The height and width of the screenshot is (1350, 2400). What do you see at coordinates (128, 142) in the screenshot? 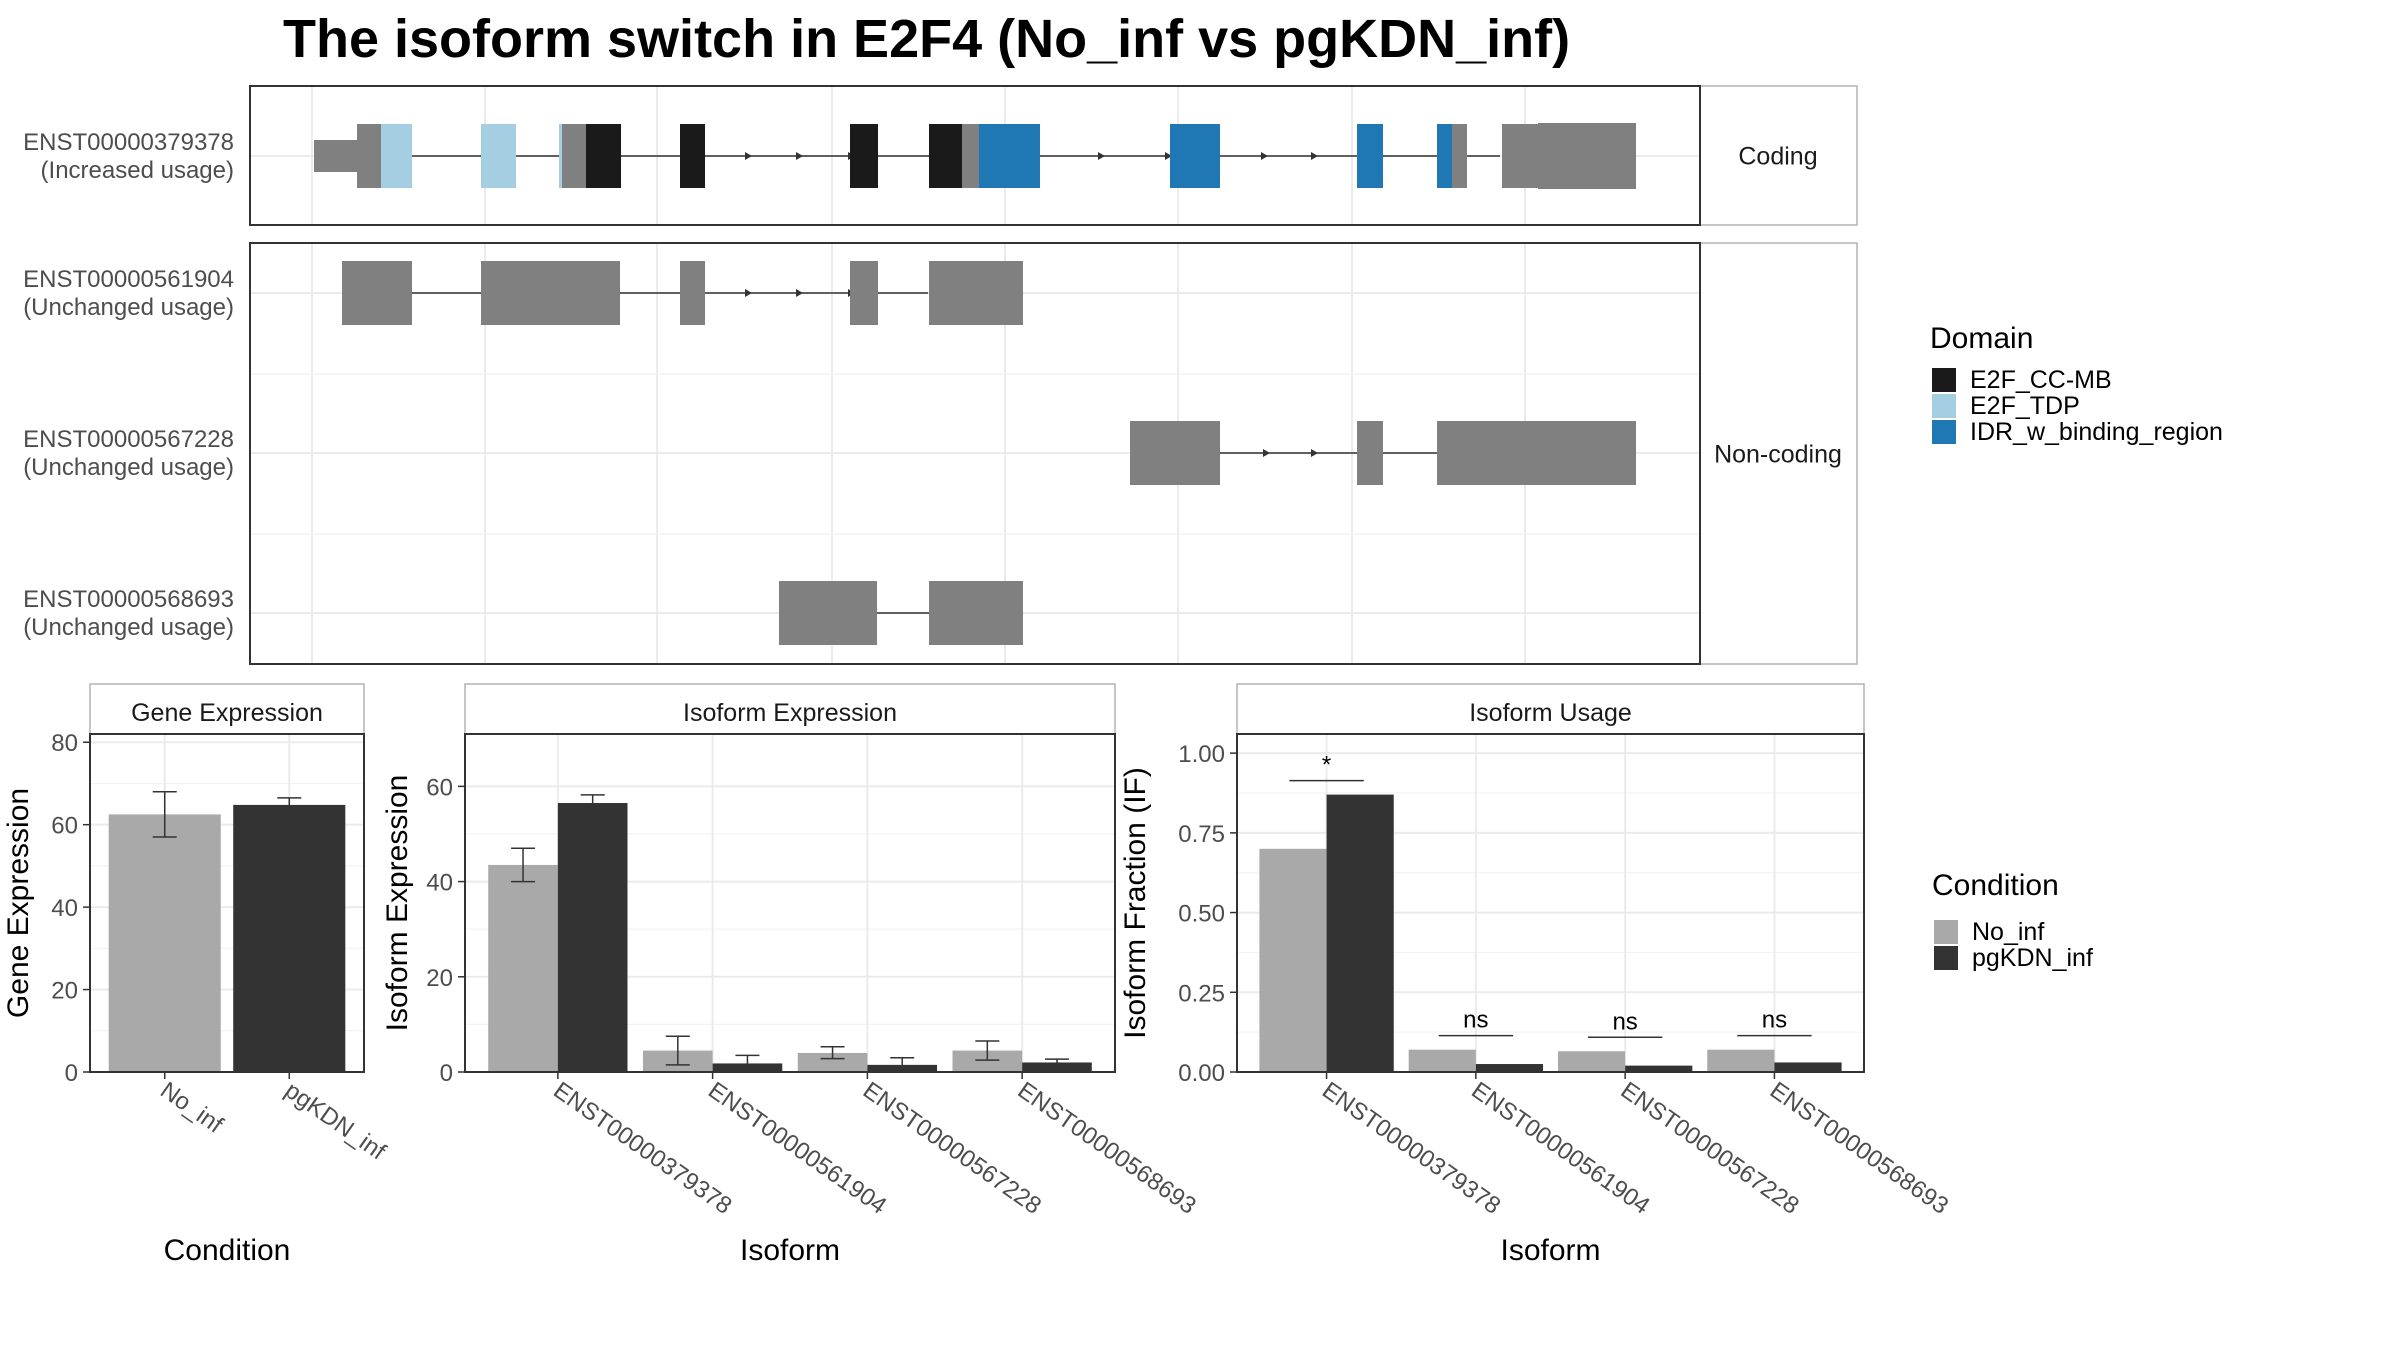
I see `isoform-id-label: ENST00000379378` at bounding box center [128, 142].